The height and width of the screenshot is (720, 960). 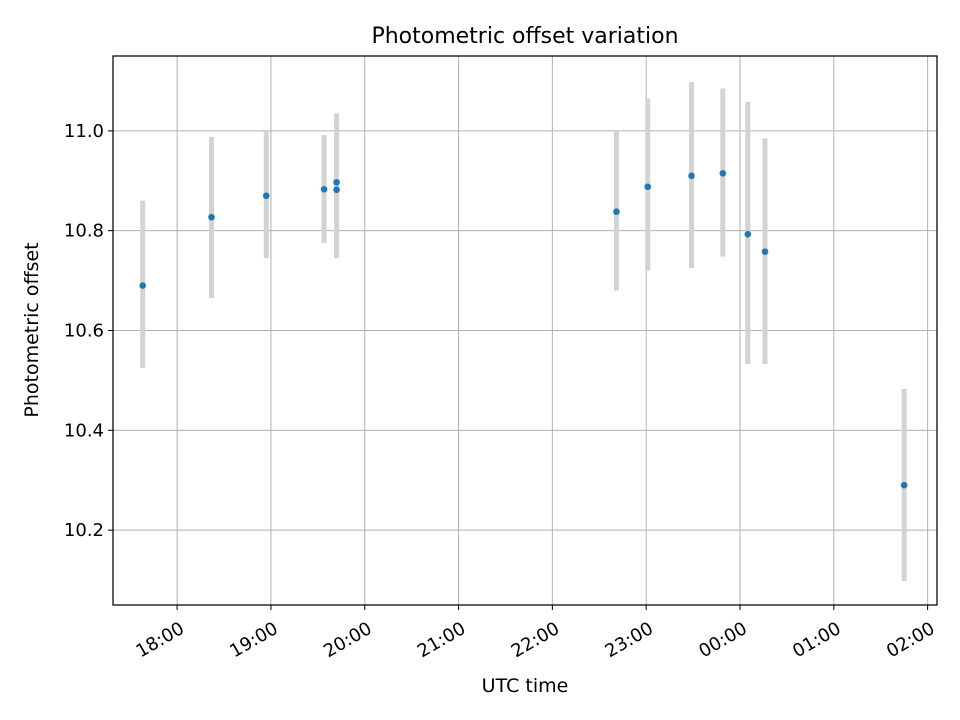 What do you see at coordinates (84, 131) in the screenshot?
I see `y-tick-label: 11.0` at bounding box center [84, 131].